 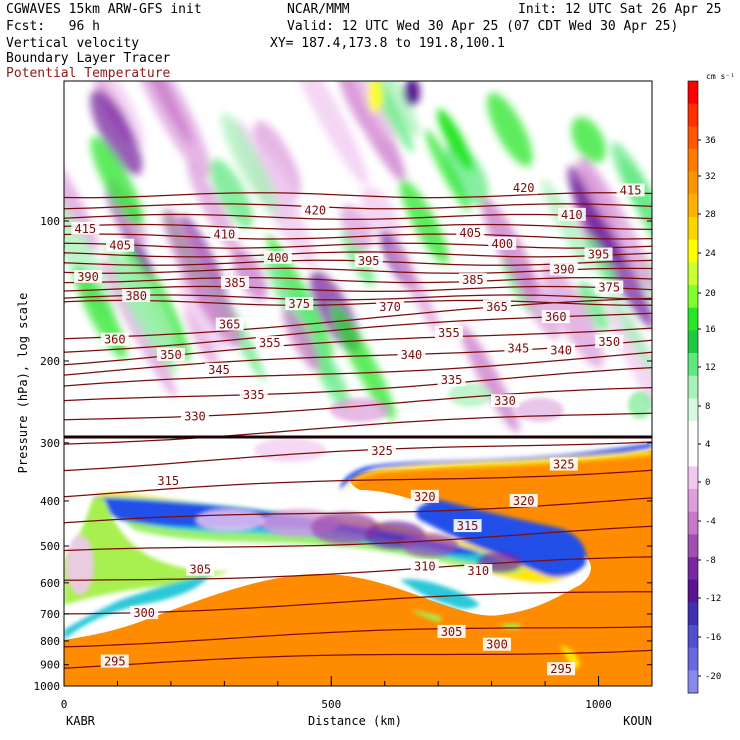 What do you see at coordinates (331, 704) in the screenshot?
I see `x-tick-label: 500` at bounding box center [331, 704].